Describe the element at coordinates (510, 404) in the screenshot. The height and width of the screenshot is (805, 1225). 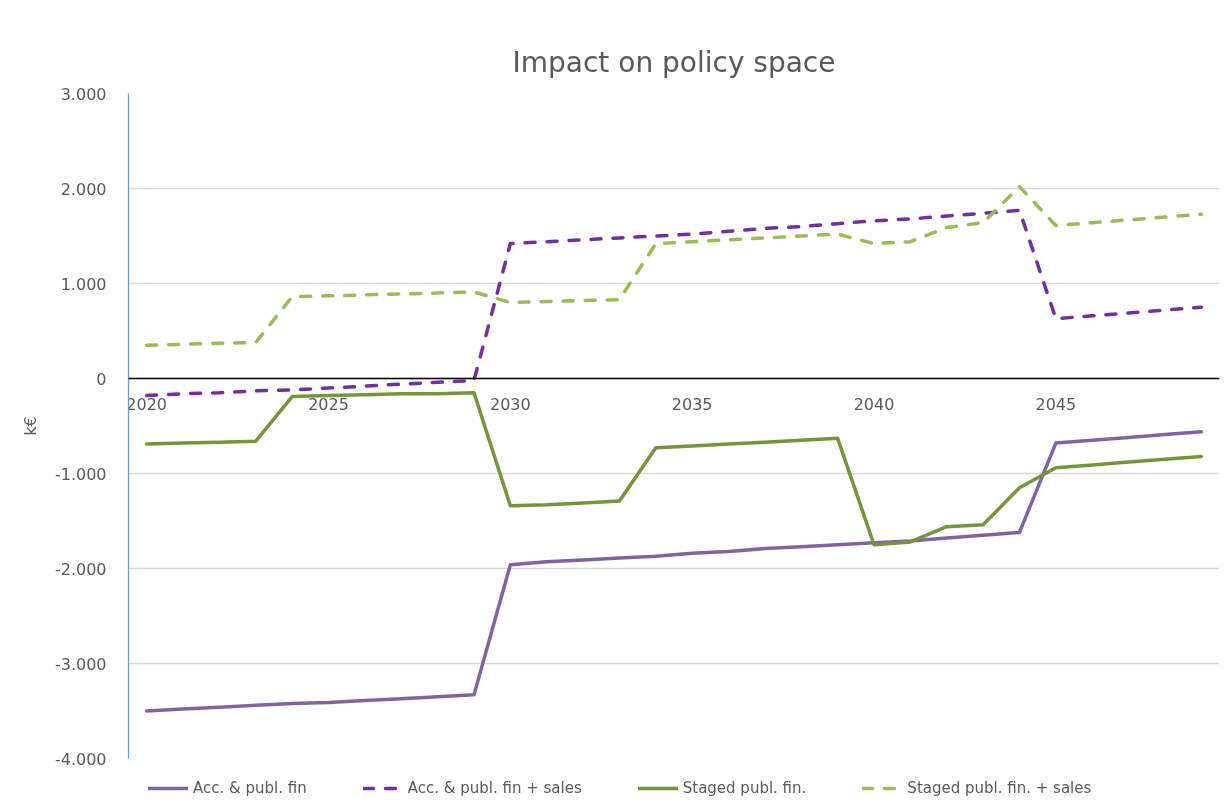
I see `x-tick-label: 2030` at that location.